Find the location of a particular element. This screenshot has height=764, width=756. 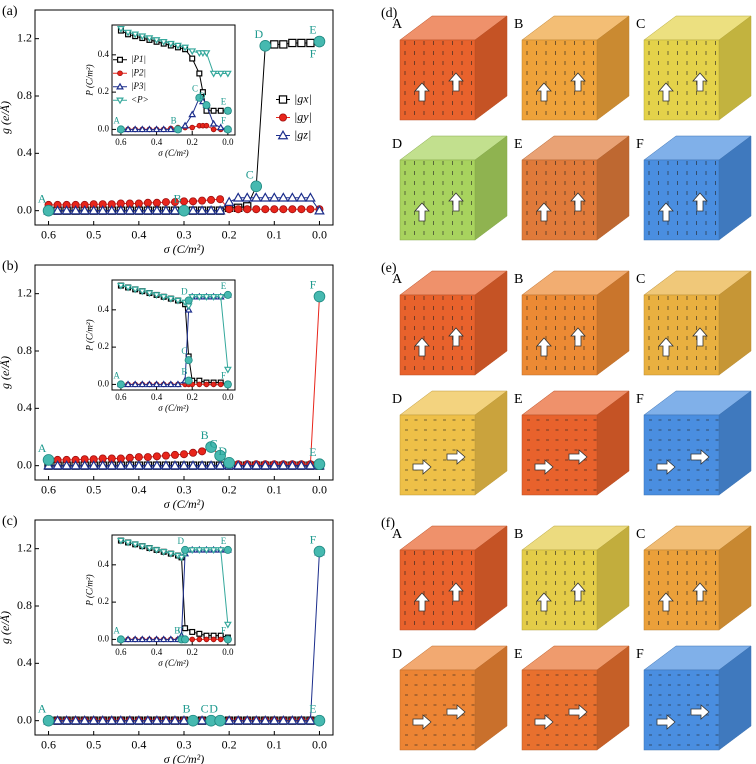

x-tick-label: 0.6 is located at coordinates (48, 490).